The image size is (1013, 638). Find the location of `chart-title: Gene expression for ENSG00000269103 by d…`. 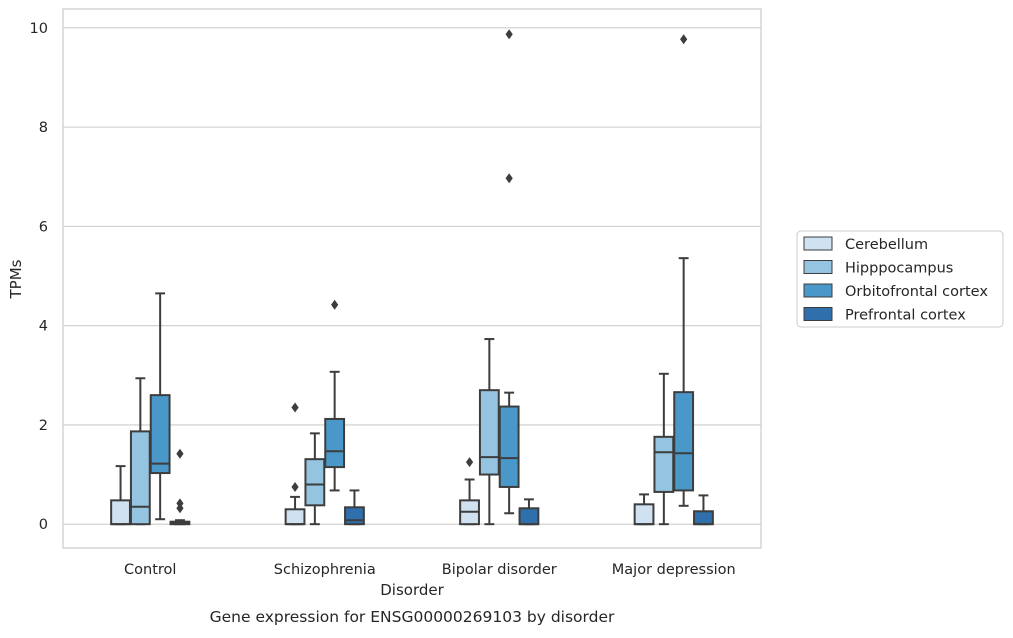

chart-title: Gene expression for ENSG00000269103 by d… is located at coordinates (412, 617).